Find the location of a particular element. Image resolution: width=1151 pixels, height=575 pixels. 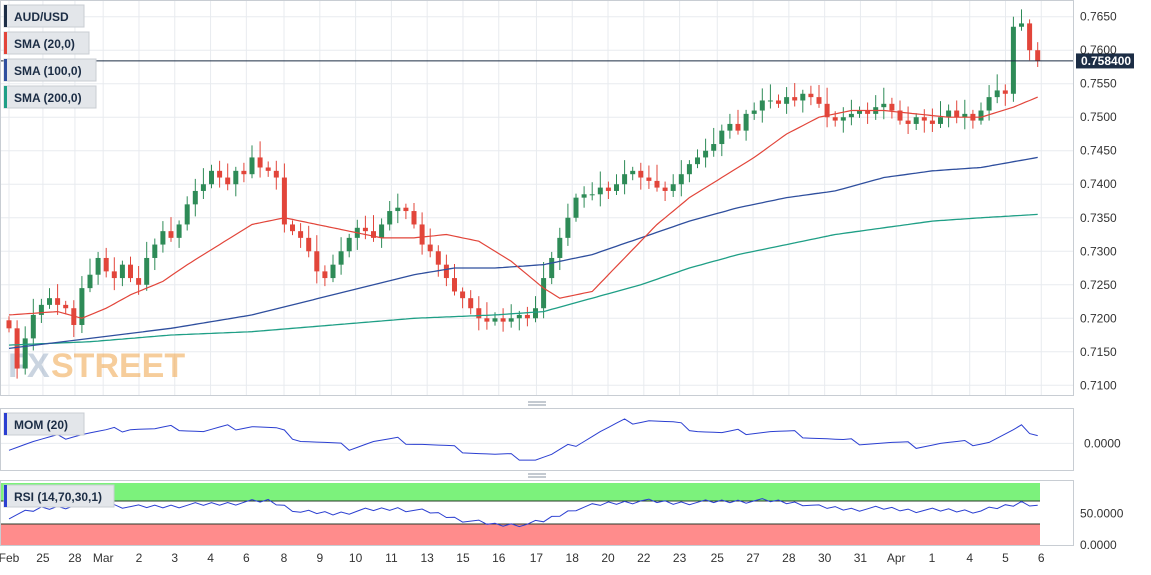

mom-path is located at coordinates (523, 439).